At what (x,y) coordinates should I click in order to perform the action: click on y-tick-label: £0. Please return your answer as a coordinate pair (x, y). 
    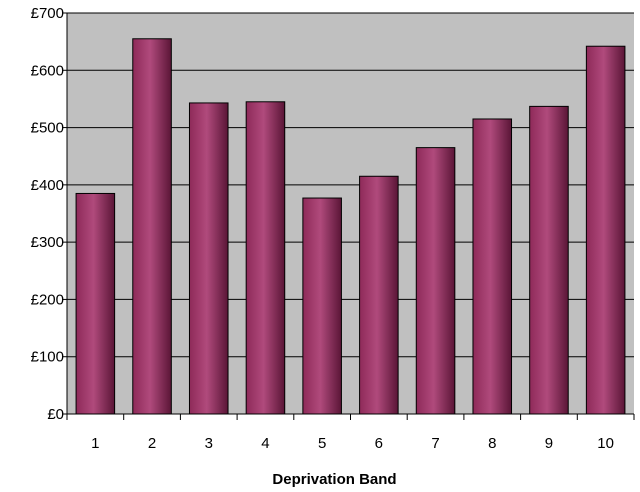
    Looking at the image, I should click on (55, 414).